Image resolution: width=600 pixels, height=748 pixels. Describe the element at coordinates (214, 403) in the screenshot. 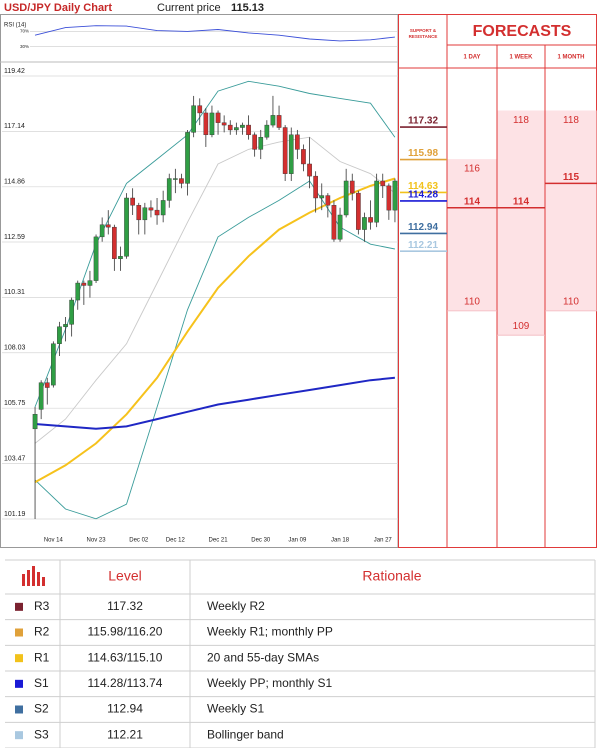

I see `indicator-line` at that location.